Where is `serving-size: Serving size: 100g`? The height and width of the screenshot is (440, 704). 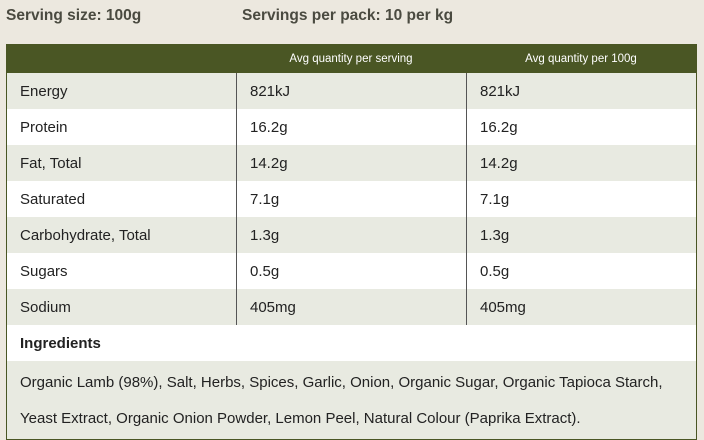
serving-size: Serving size: 100g is located at coordinates (74, 15).